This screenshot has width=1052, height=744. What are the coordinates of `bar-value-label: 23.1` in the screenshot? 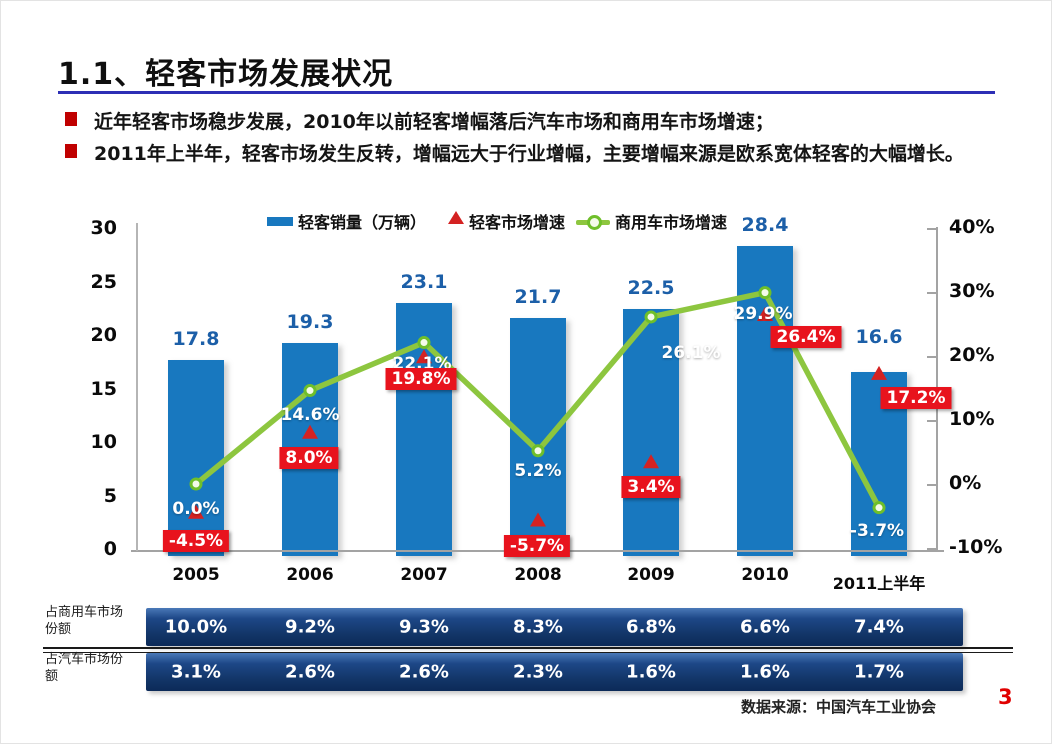 It's located at (424, 281).